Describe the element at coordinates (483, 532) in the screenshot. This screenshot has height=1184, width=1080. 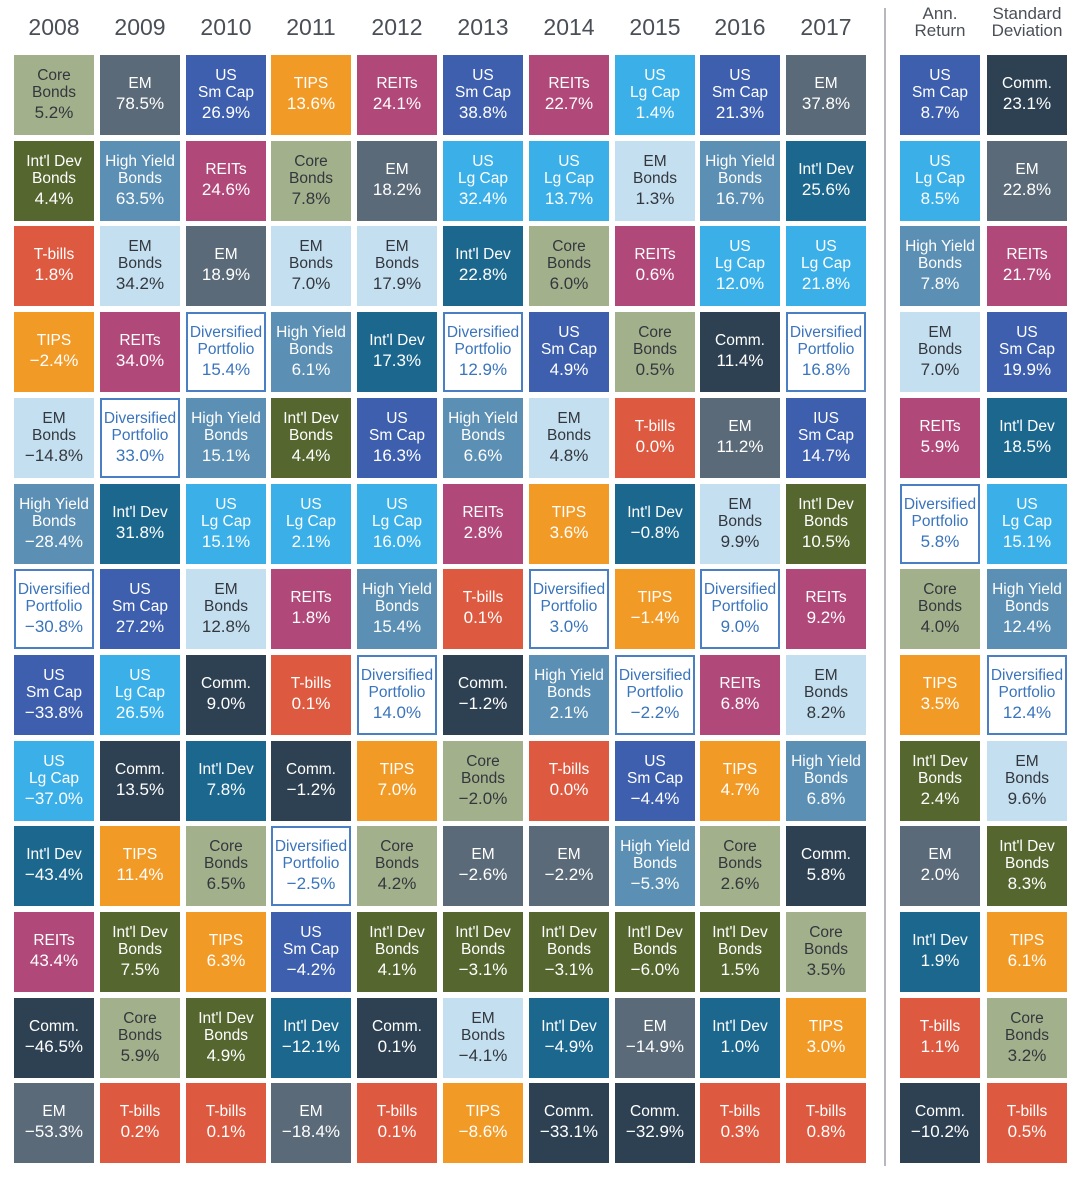
I see `cell-value: 2.8%` at that location.